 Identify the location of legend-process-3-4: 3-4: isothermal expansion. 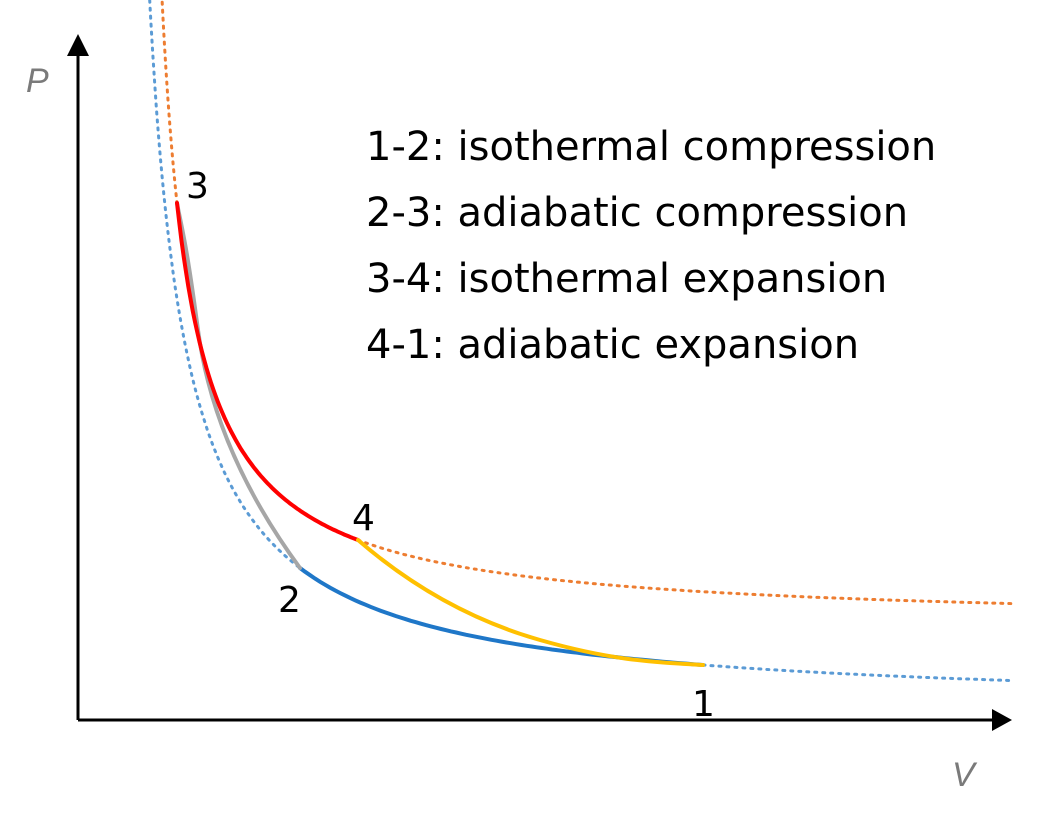
(626, 279).